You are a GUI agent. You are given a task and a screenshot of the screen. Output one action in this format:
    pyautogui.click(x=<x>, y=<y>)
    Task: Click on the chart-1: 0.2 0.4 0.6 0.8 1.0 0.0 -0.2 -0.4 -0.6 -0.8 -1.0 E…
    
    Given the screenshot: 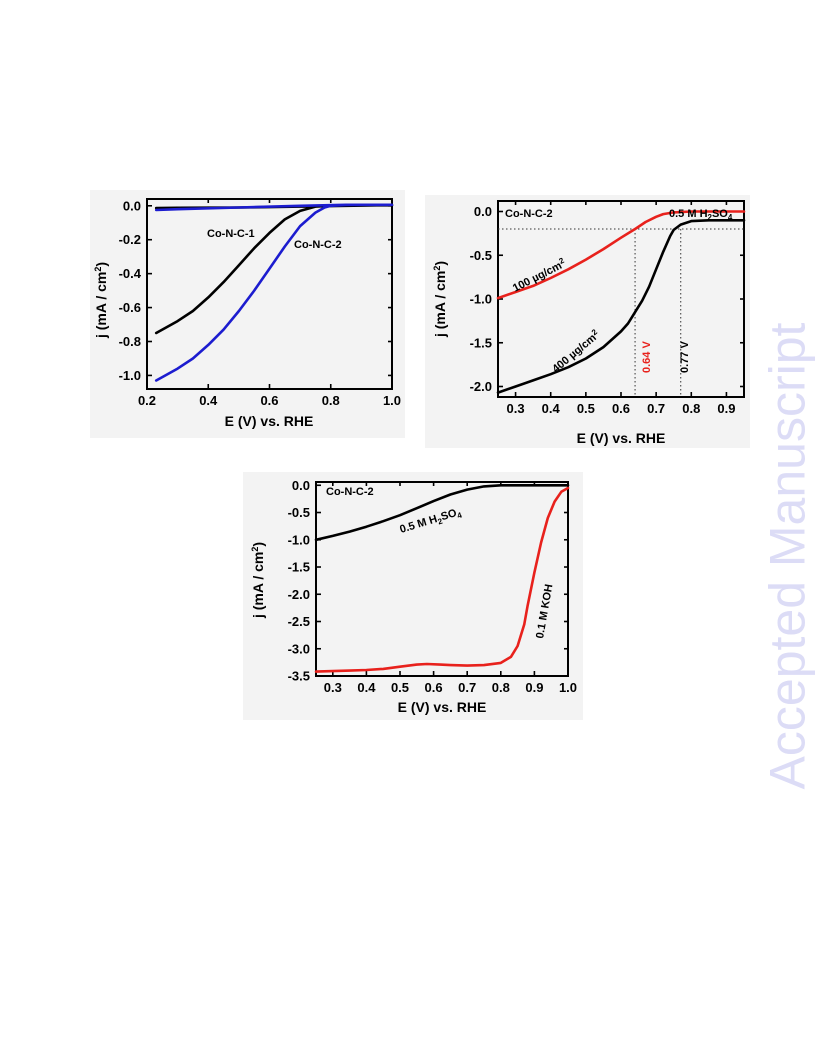 What is the action you would take?
    pyautogui.click(x=247, y=314)
    